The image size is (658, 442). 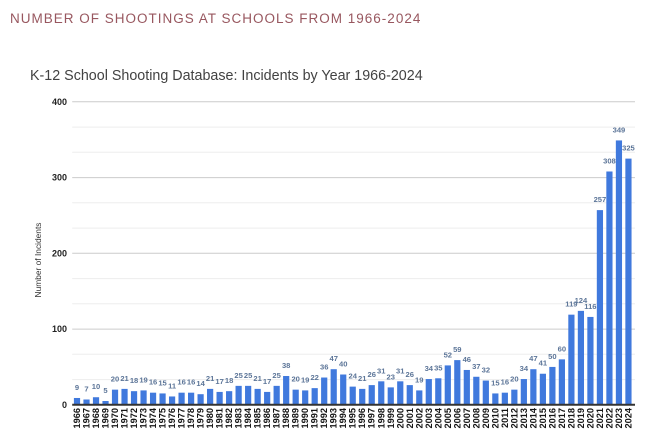 What do you see at coordinates (191, 418) in the screenshot?
I see `svg-text: 1978` at bounding box center [191, 418].